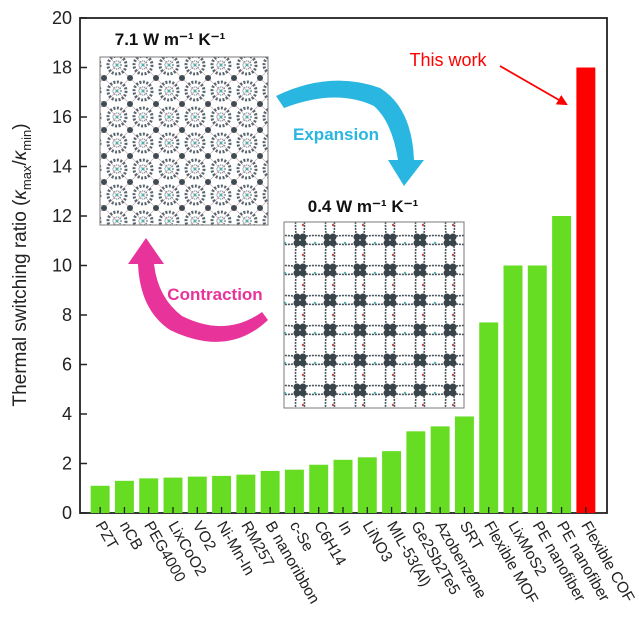 The height and width of the screenshot is (633, 639). I want to click on y-tick-label: 6, so click(67, 365).